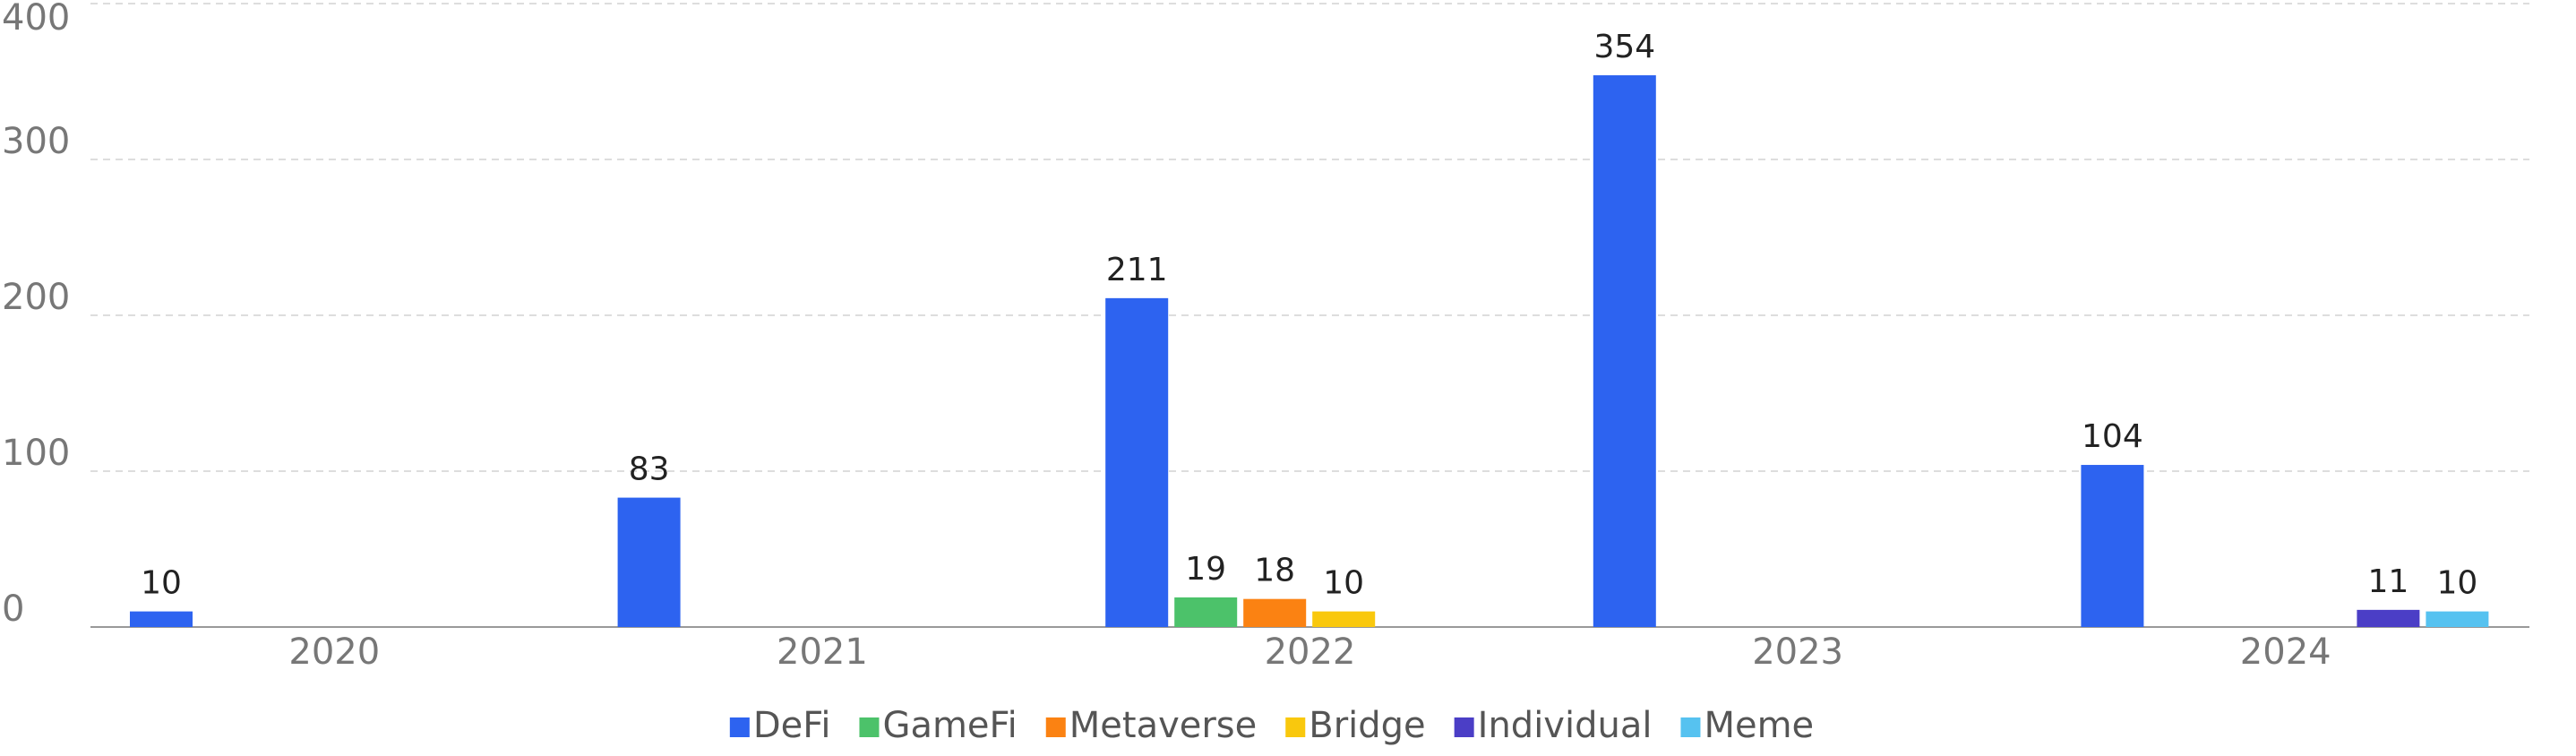 Image resolution: width=2576 pixels, height=756 pixels. What do you see at coordinates (1565, 726) in the screenshot?
I see `legend-label: Individual` at bounding box center [1565, 726].